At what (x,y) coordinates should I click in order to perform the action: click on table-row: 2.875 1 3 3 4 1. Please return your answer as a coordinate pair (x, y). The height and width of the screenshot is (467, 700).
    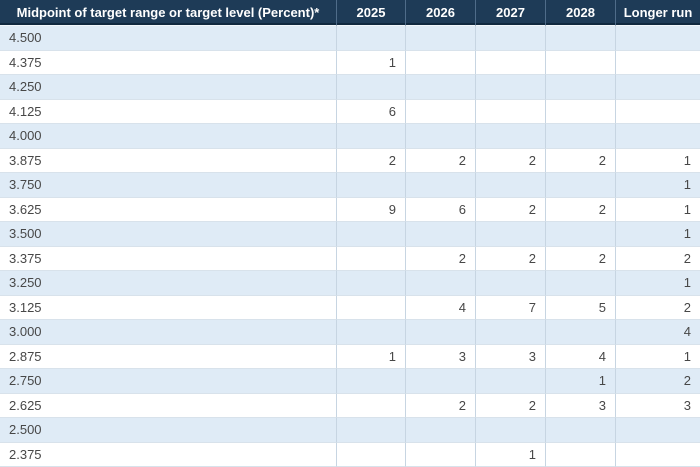
    Looking at the image, I should click on (350, 356).